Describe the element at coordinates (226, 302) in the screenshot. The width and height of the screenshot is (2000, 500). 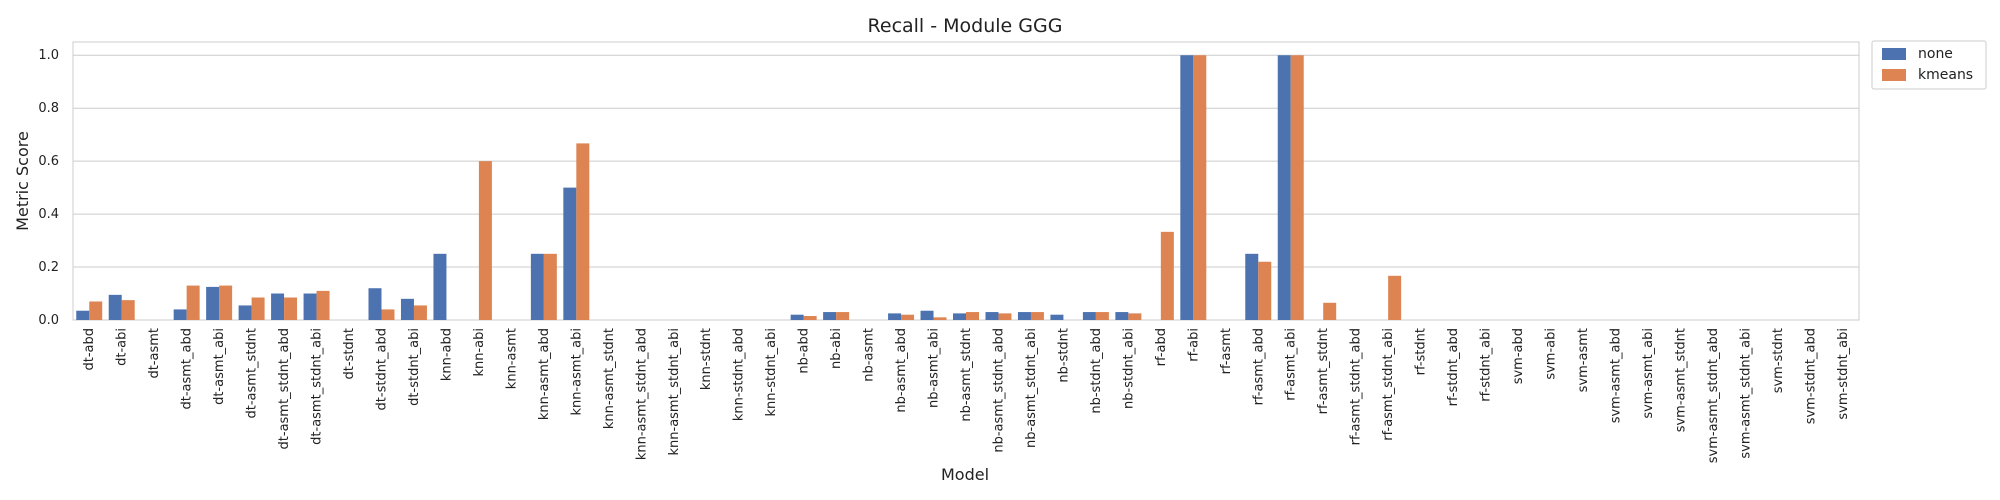
I see `bar-kmeans-dt-asmt_abi` at that location.